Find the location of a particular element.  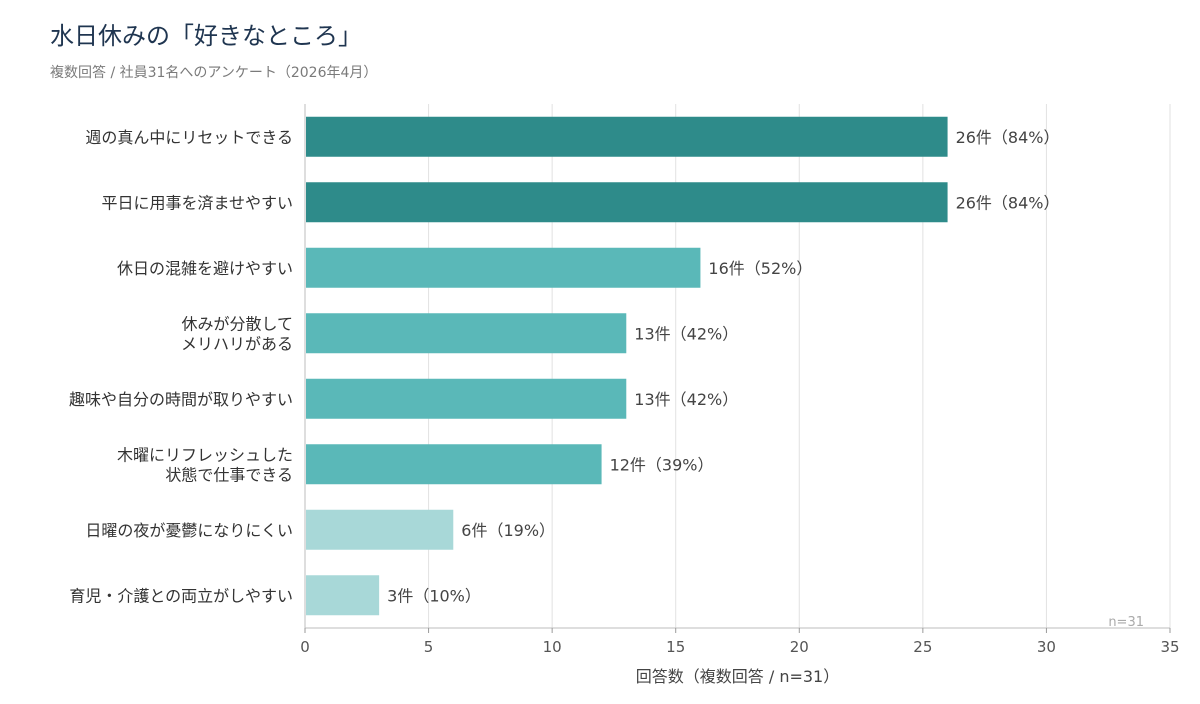

category-label: 育児・介護との両立がしやすい is located at coordinates (181, 595).